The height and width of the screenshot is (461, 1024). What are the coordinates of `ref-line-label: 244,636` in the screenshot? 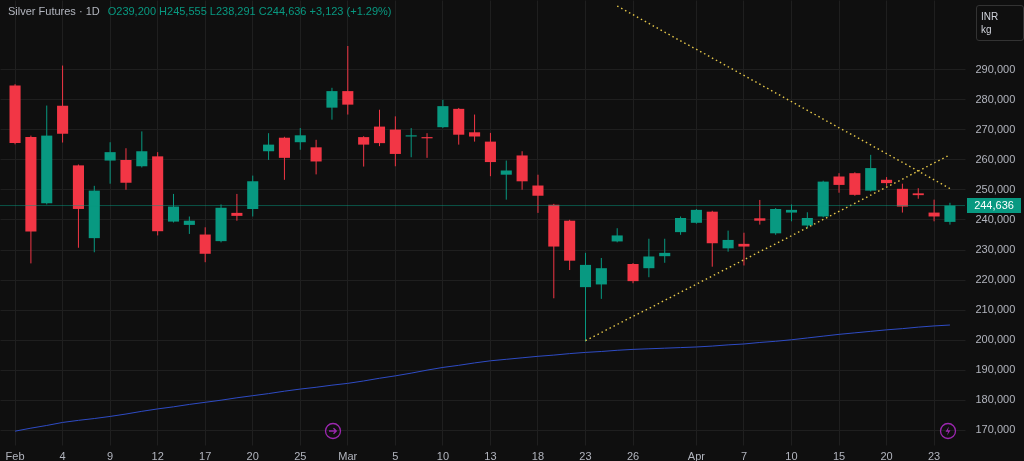 It's located at (994, 204).